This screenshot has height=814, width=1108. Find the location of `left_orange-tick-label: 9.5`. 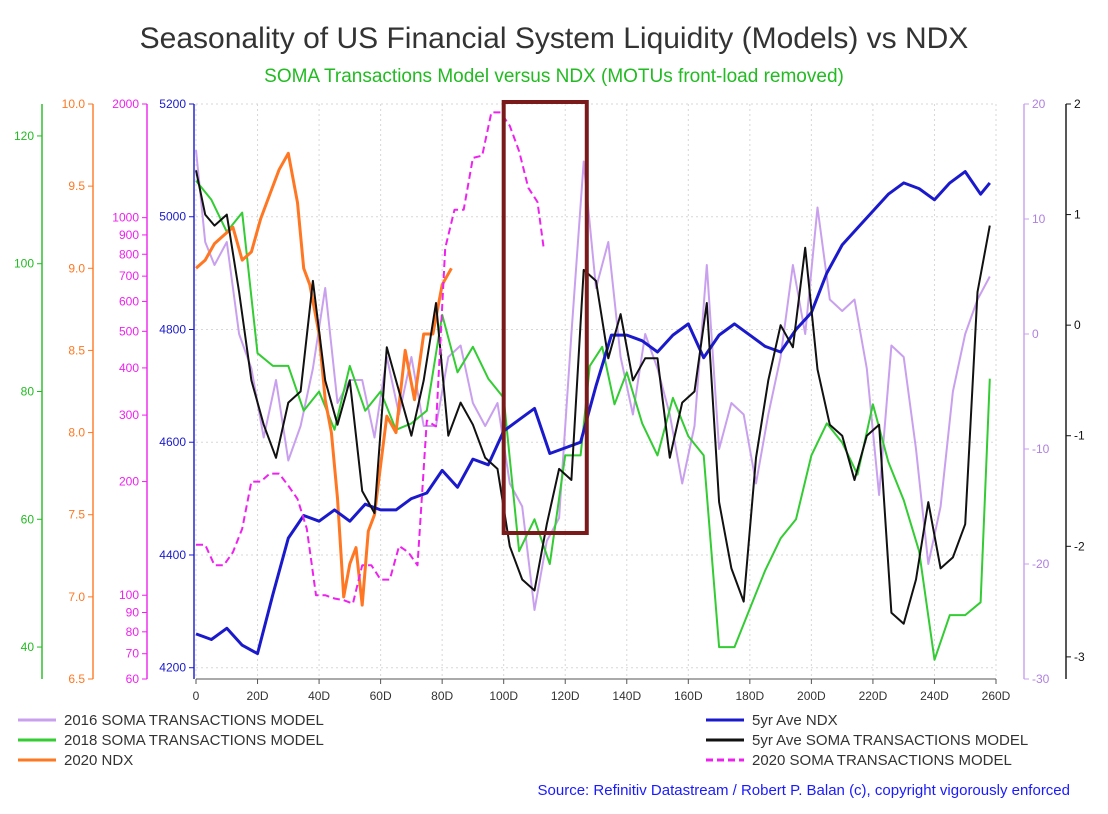

left_orange-tick-label: 9.5 is located at coordinates (76, 186).